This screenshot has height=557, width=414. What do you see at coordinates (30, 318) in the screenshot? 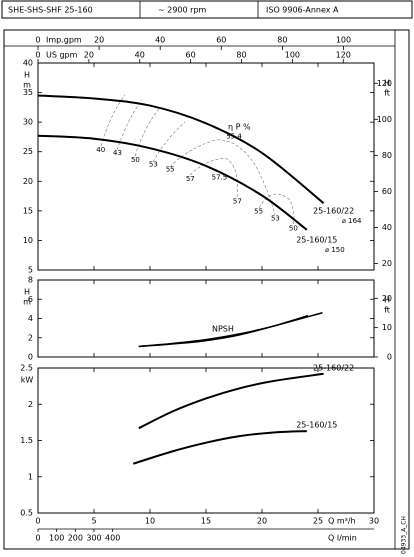
I see `y-tick-label: 4` at bounding box center [30, 318].